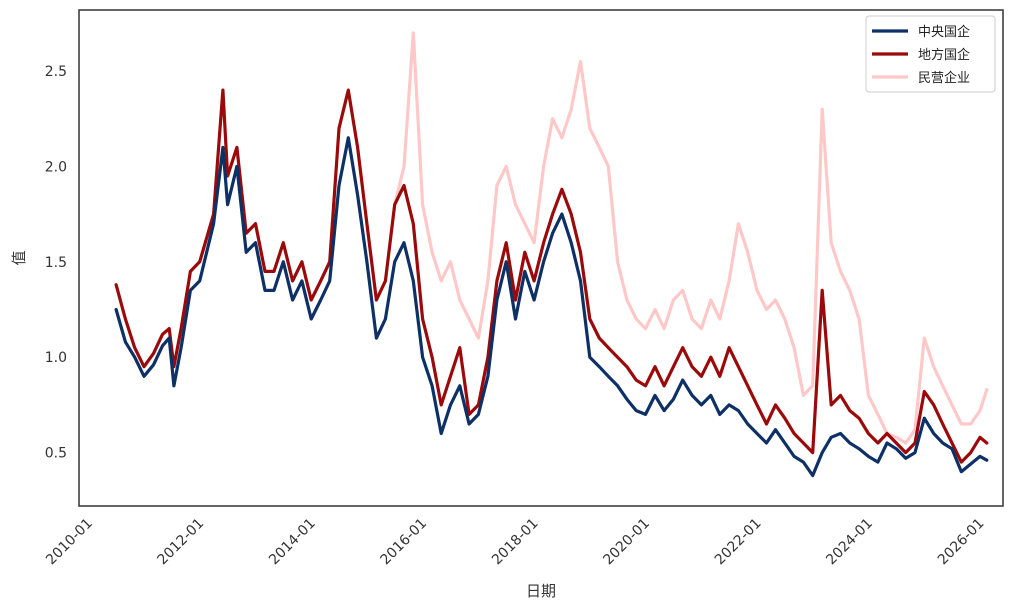 The width and height of the screenshot is (1014, 609). I want to click on x-axis-label: 日期, so click(541, 591).